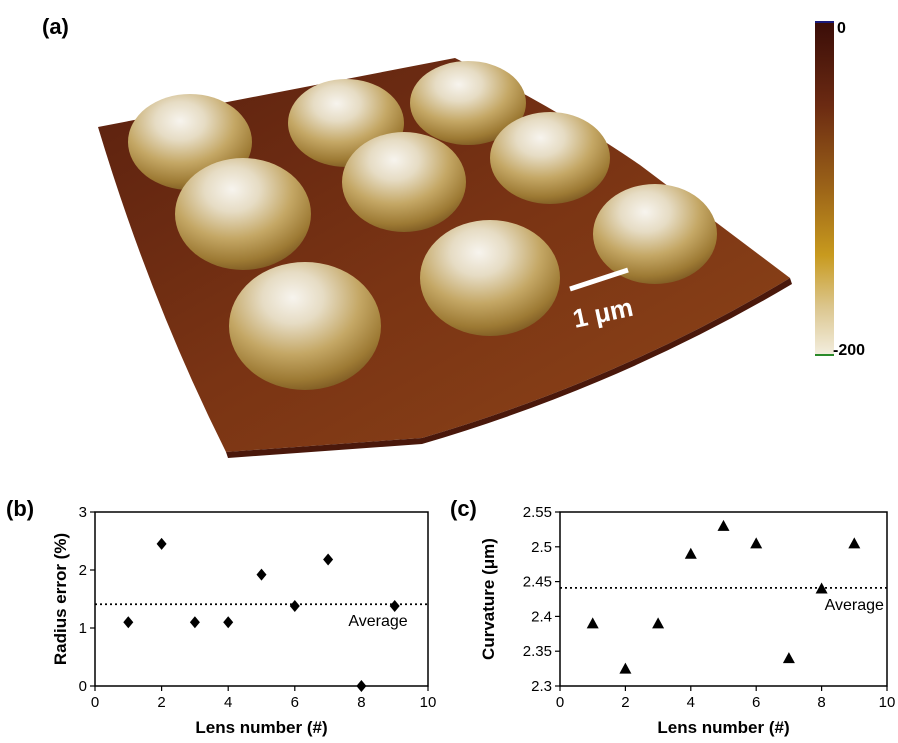  I want to click on panel-b-label: (b), so click(20, 508).